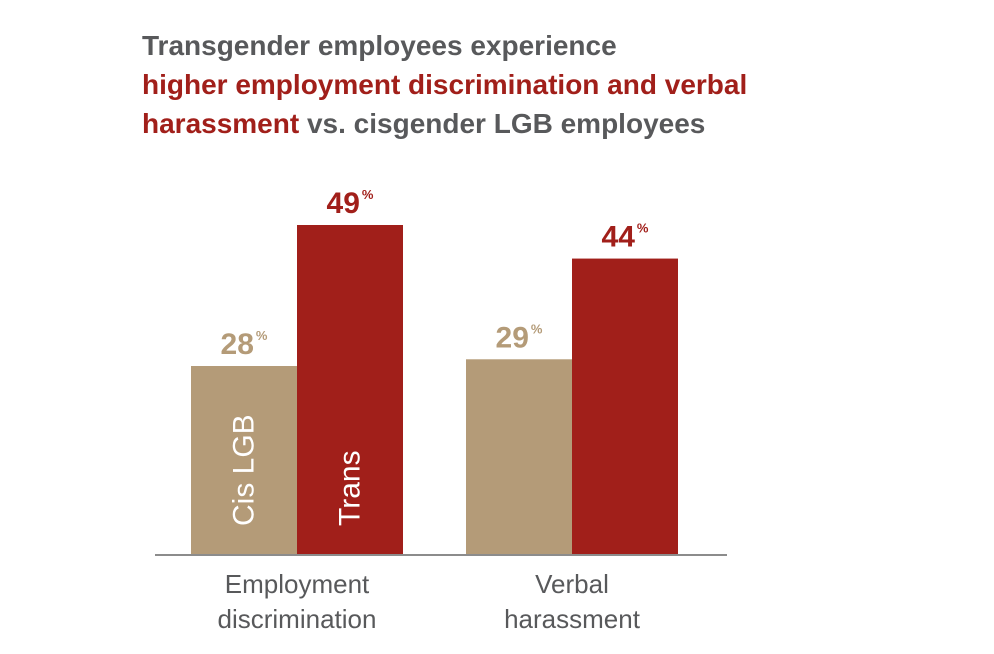 The width and height of the screenshot is (994, 654). Describe the element at coordinates (625, 406) in the screenshot. I see `bar-trans-verbal-harassment` at that location.